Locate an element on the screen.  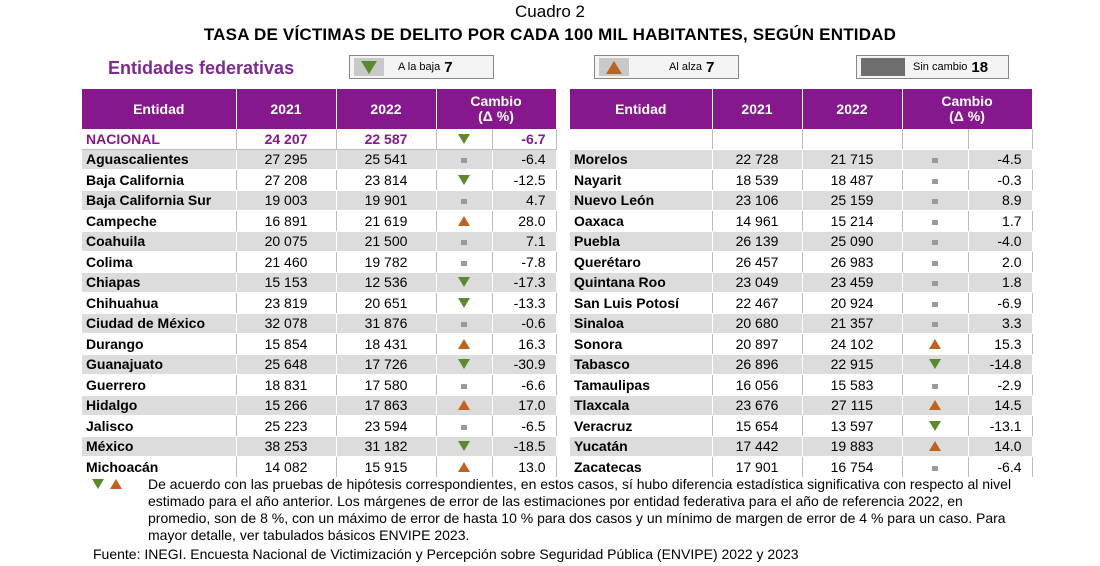
value-2021-cell: 20 075 is located at coordinates (286, 241).